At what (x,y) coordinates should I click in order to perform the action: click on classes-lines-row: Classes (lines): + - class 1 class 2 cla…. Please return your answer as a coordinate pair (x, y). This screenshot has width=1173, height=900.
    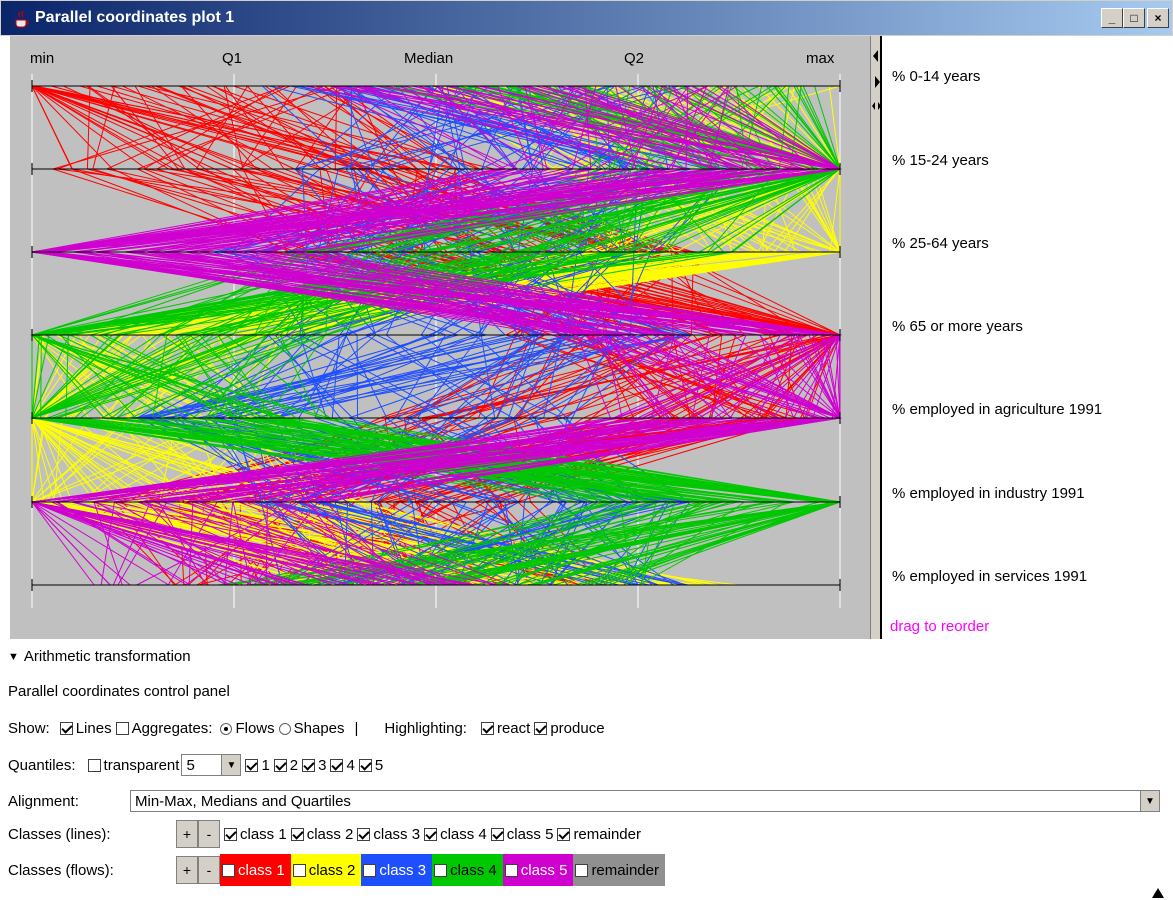
    Looking at the image, I should click on (324, 834).